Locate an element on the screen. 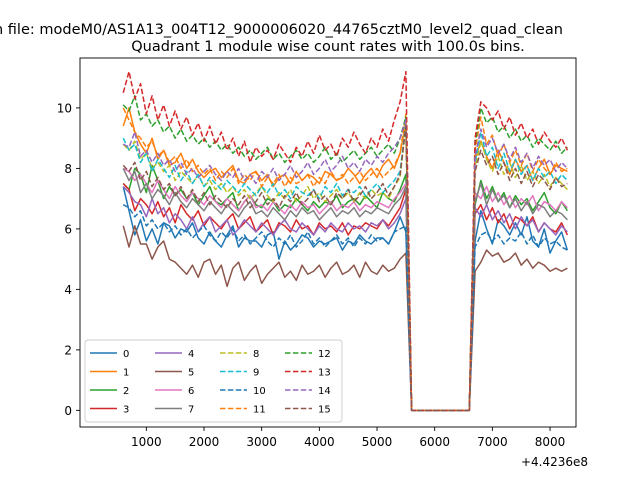 The width and height of the screenshot is (640, 480). x-offset-label: +4.4236e8 is located at coordinates (554, 462).